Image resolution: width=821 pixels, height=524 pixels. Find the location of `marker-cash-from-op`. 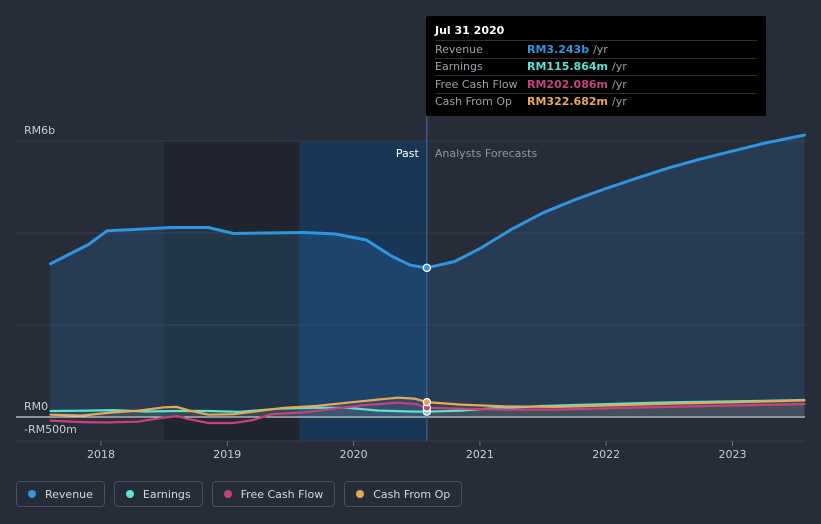

marker-cash-from-op is located at coordinates (427, 402).